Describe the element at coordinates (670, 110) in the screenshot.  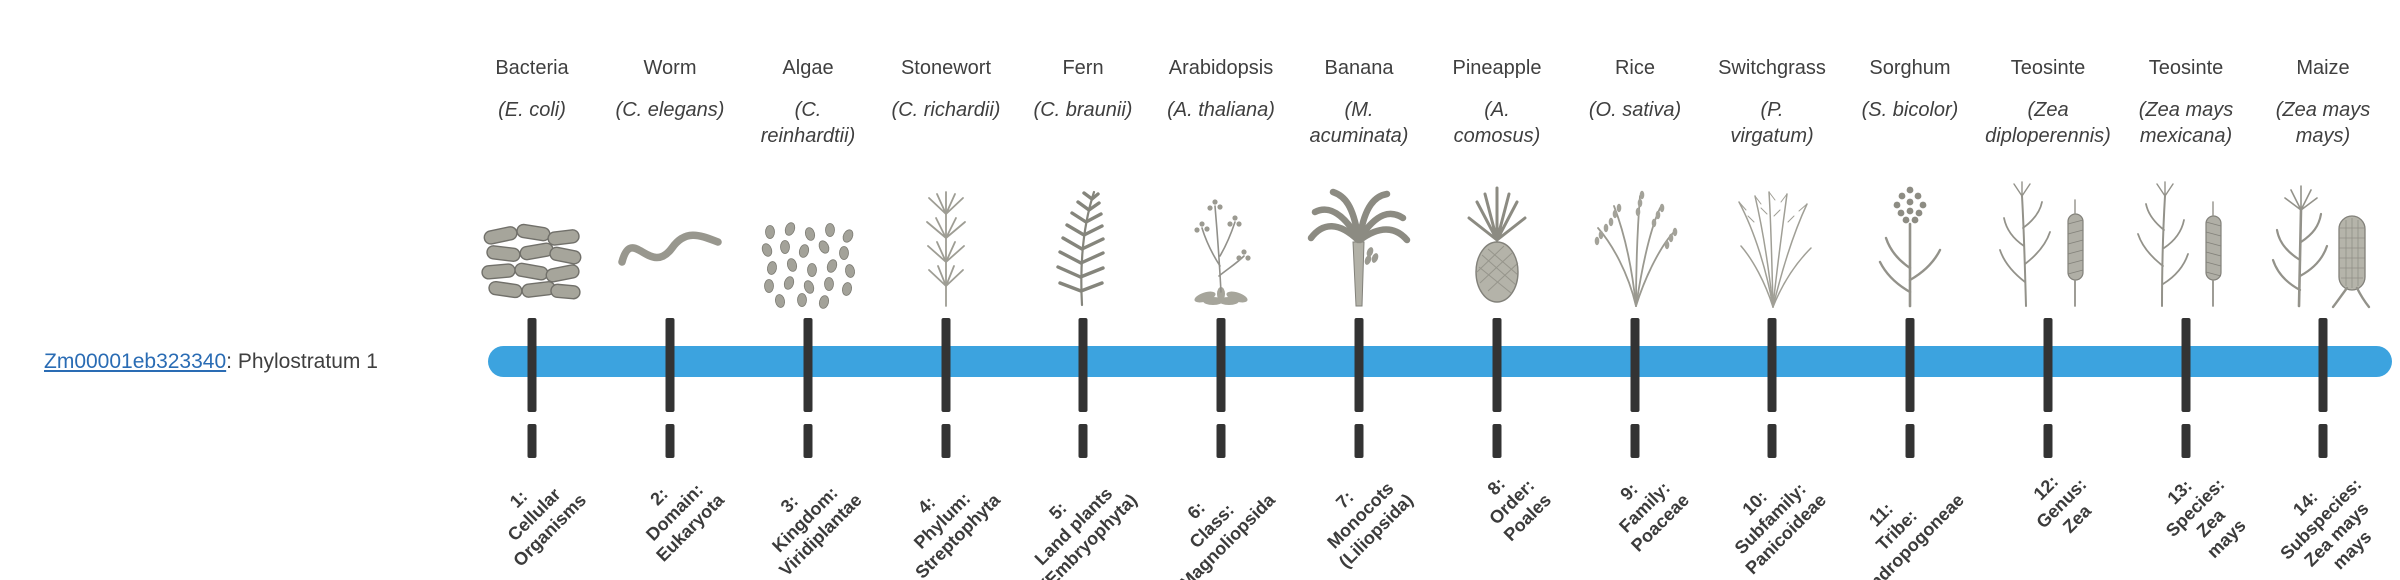
I see `species-name: (C. elegans)` at that location.